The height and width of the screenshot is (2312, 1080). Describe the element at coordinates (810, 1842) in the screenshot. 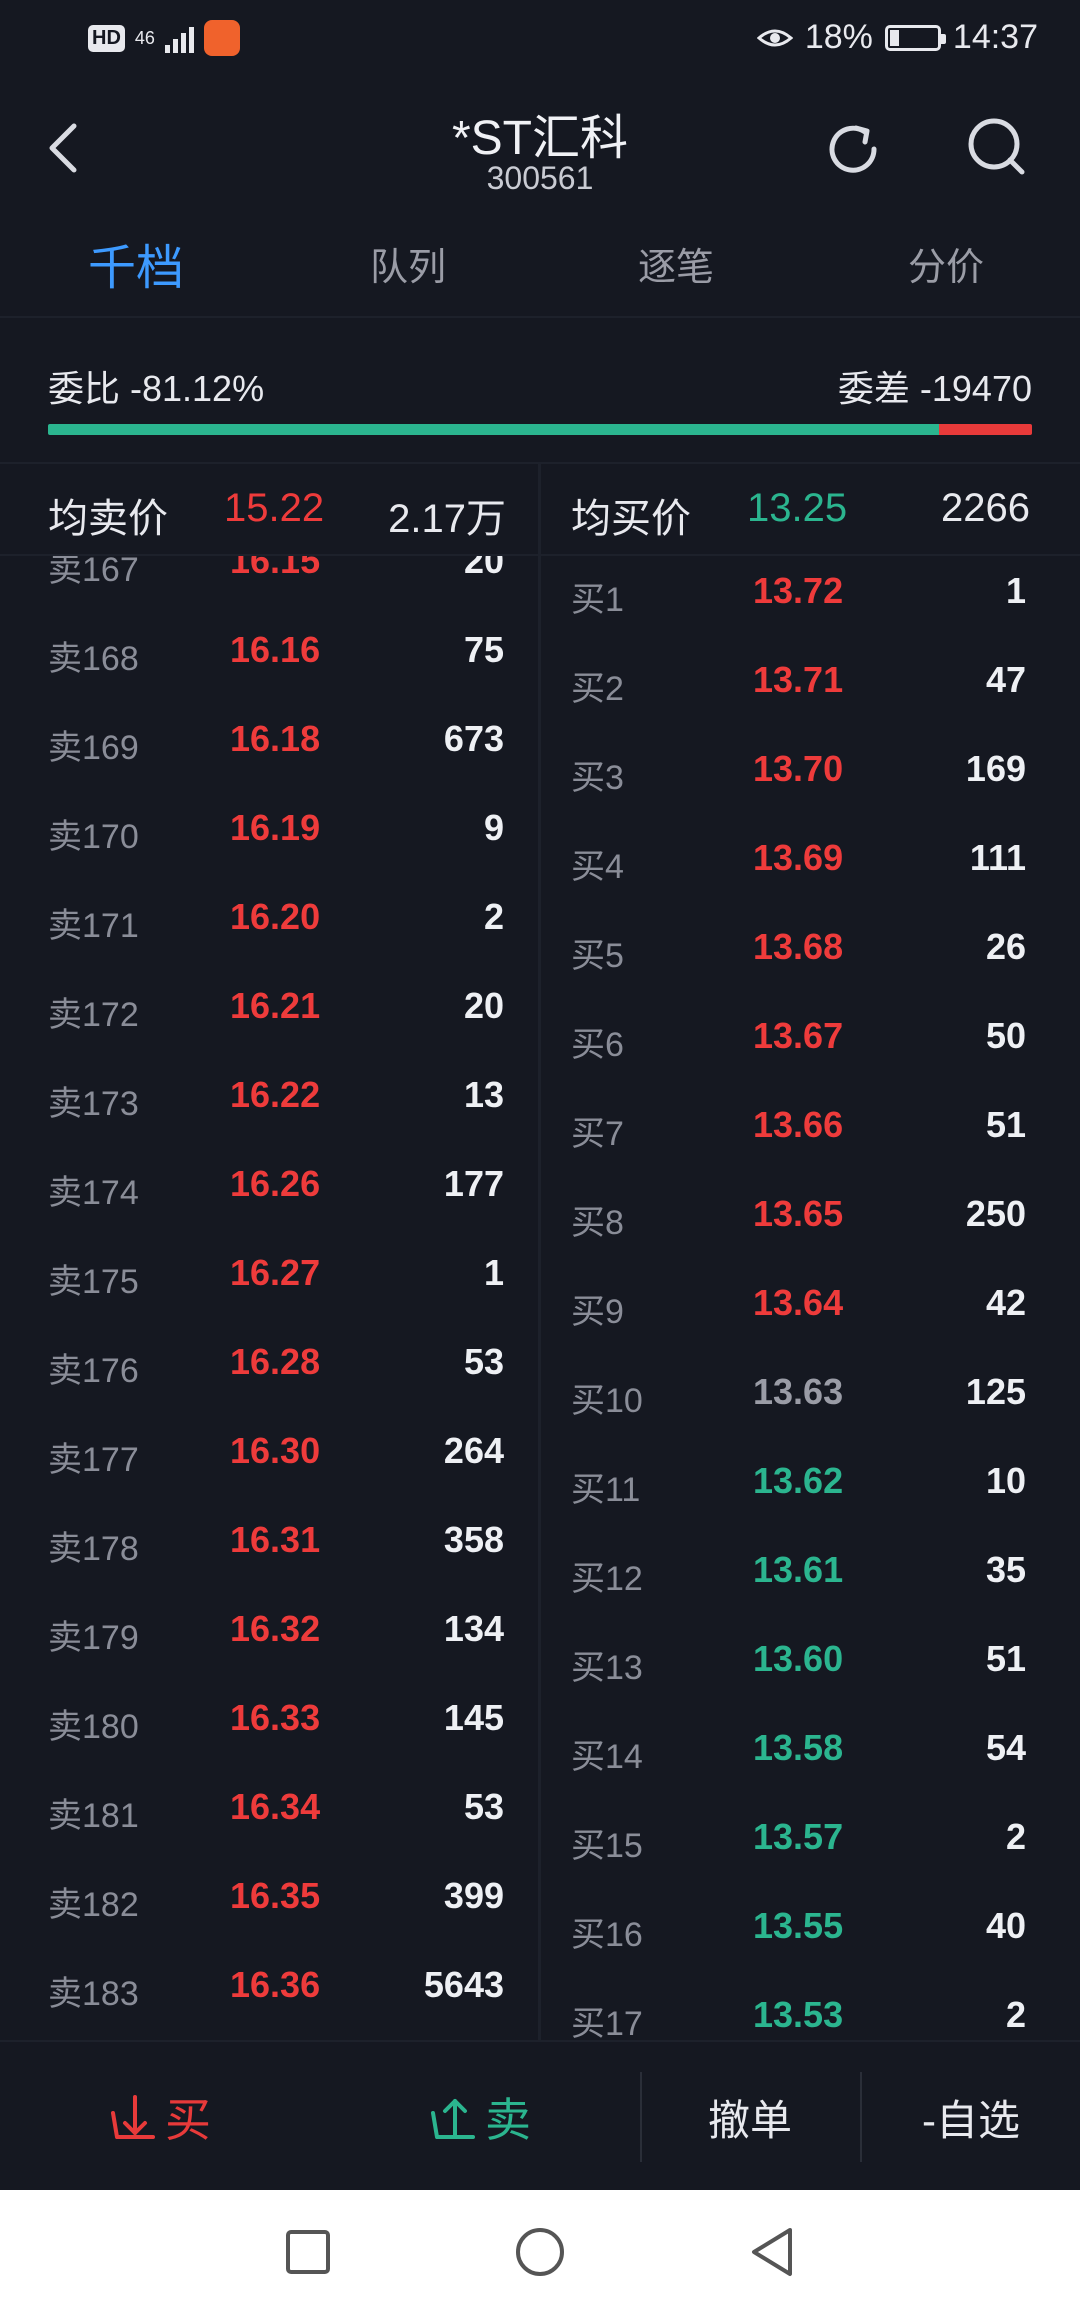

I see `buy-row: 买15 13.57 2` at that location.